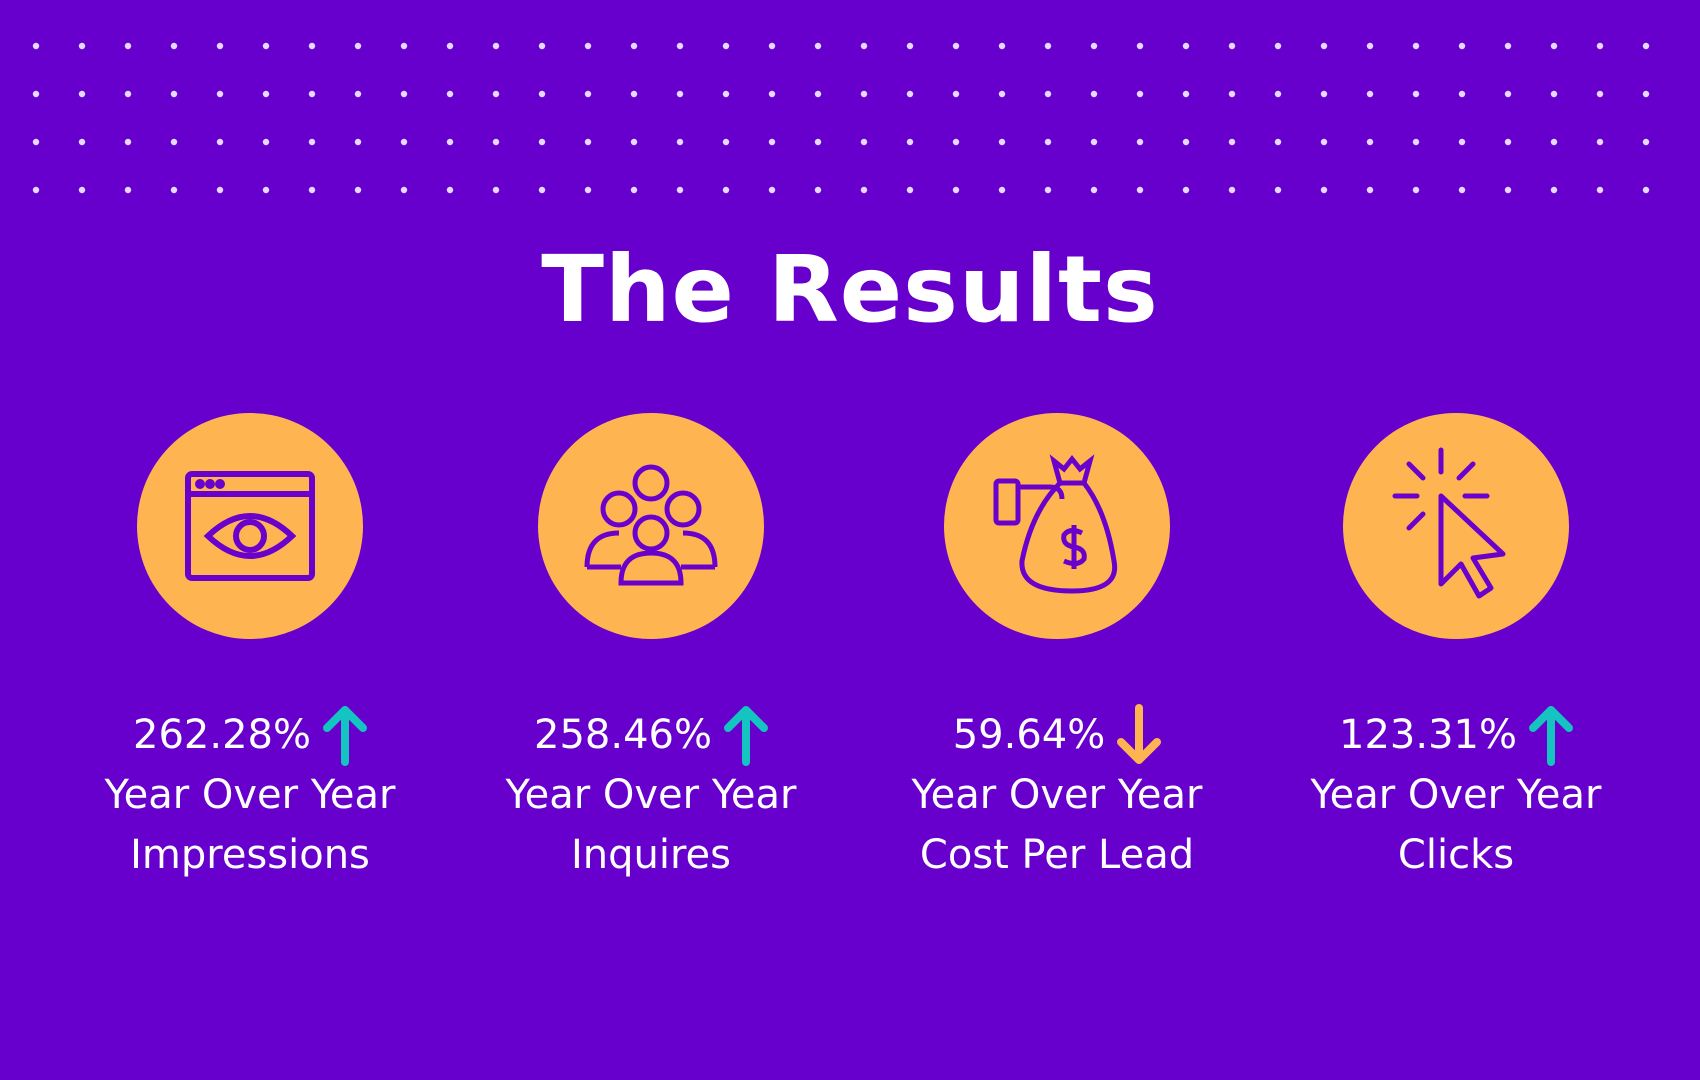  I want to click on metric-value: 258.46%, so click(623, 735).